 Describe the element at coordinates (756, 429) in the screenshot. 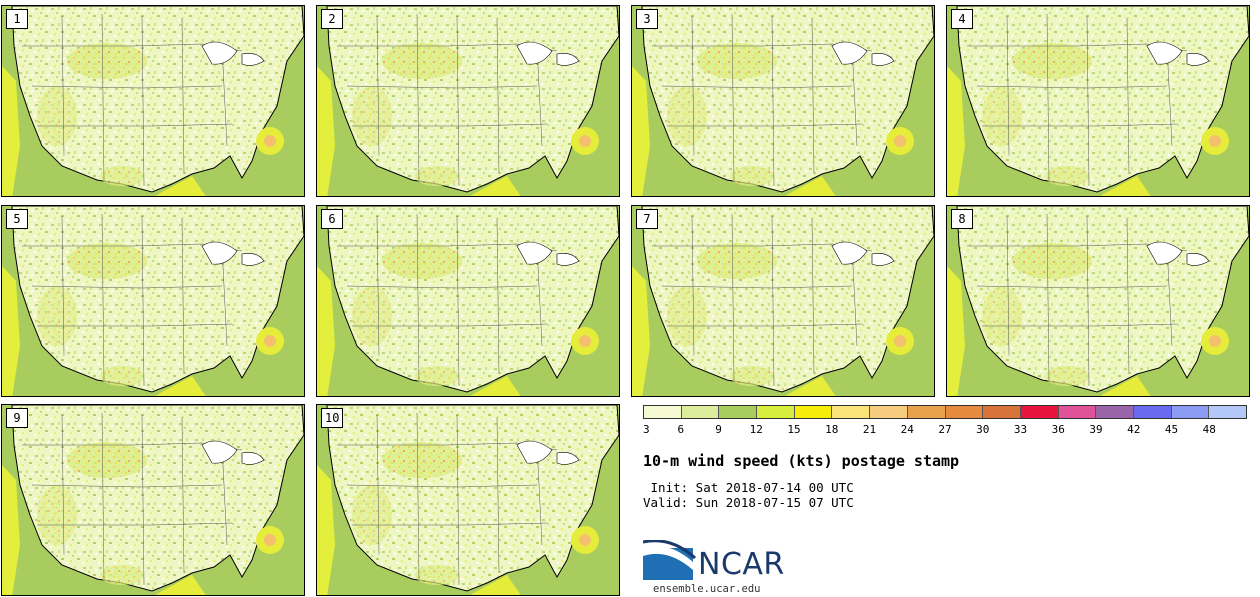

I see `colorbar-tick-label: 12` at that location.